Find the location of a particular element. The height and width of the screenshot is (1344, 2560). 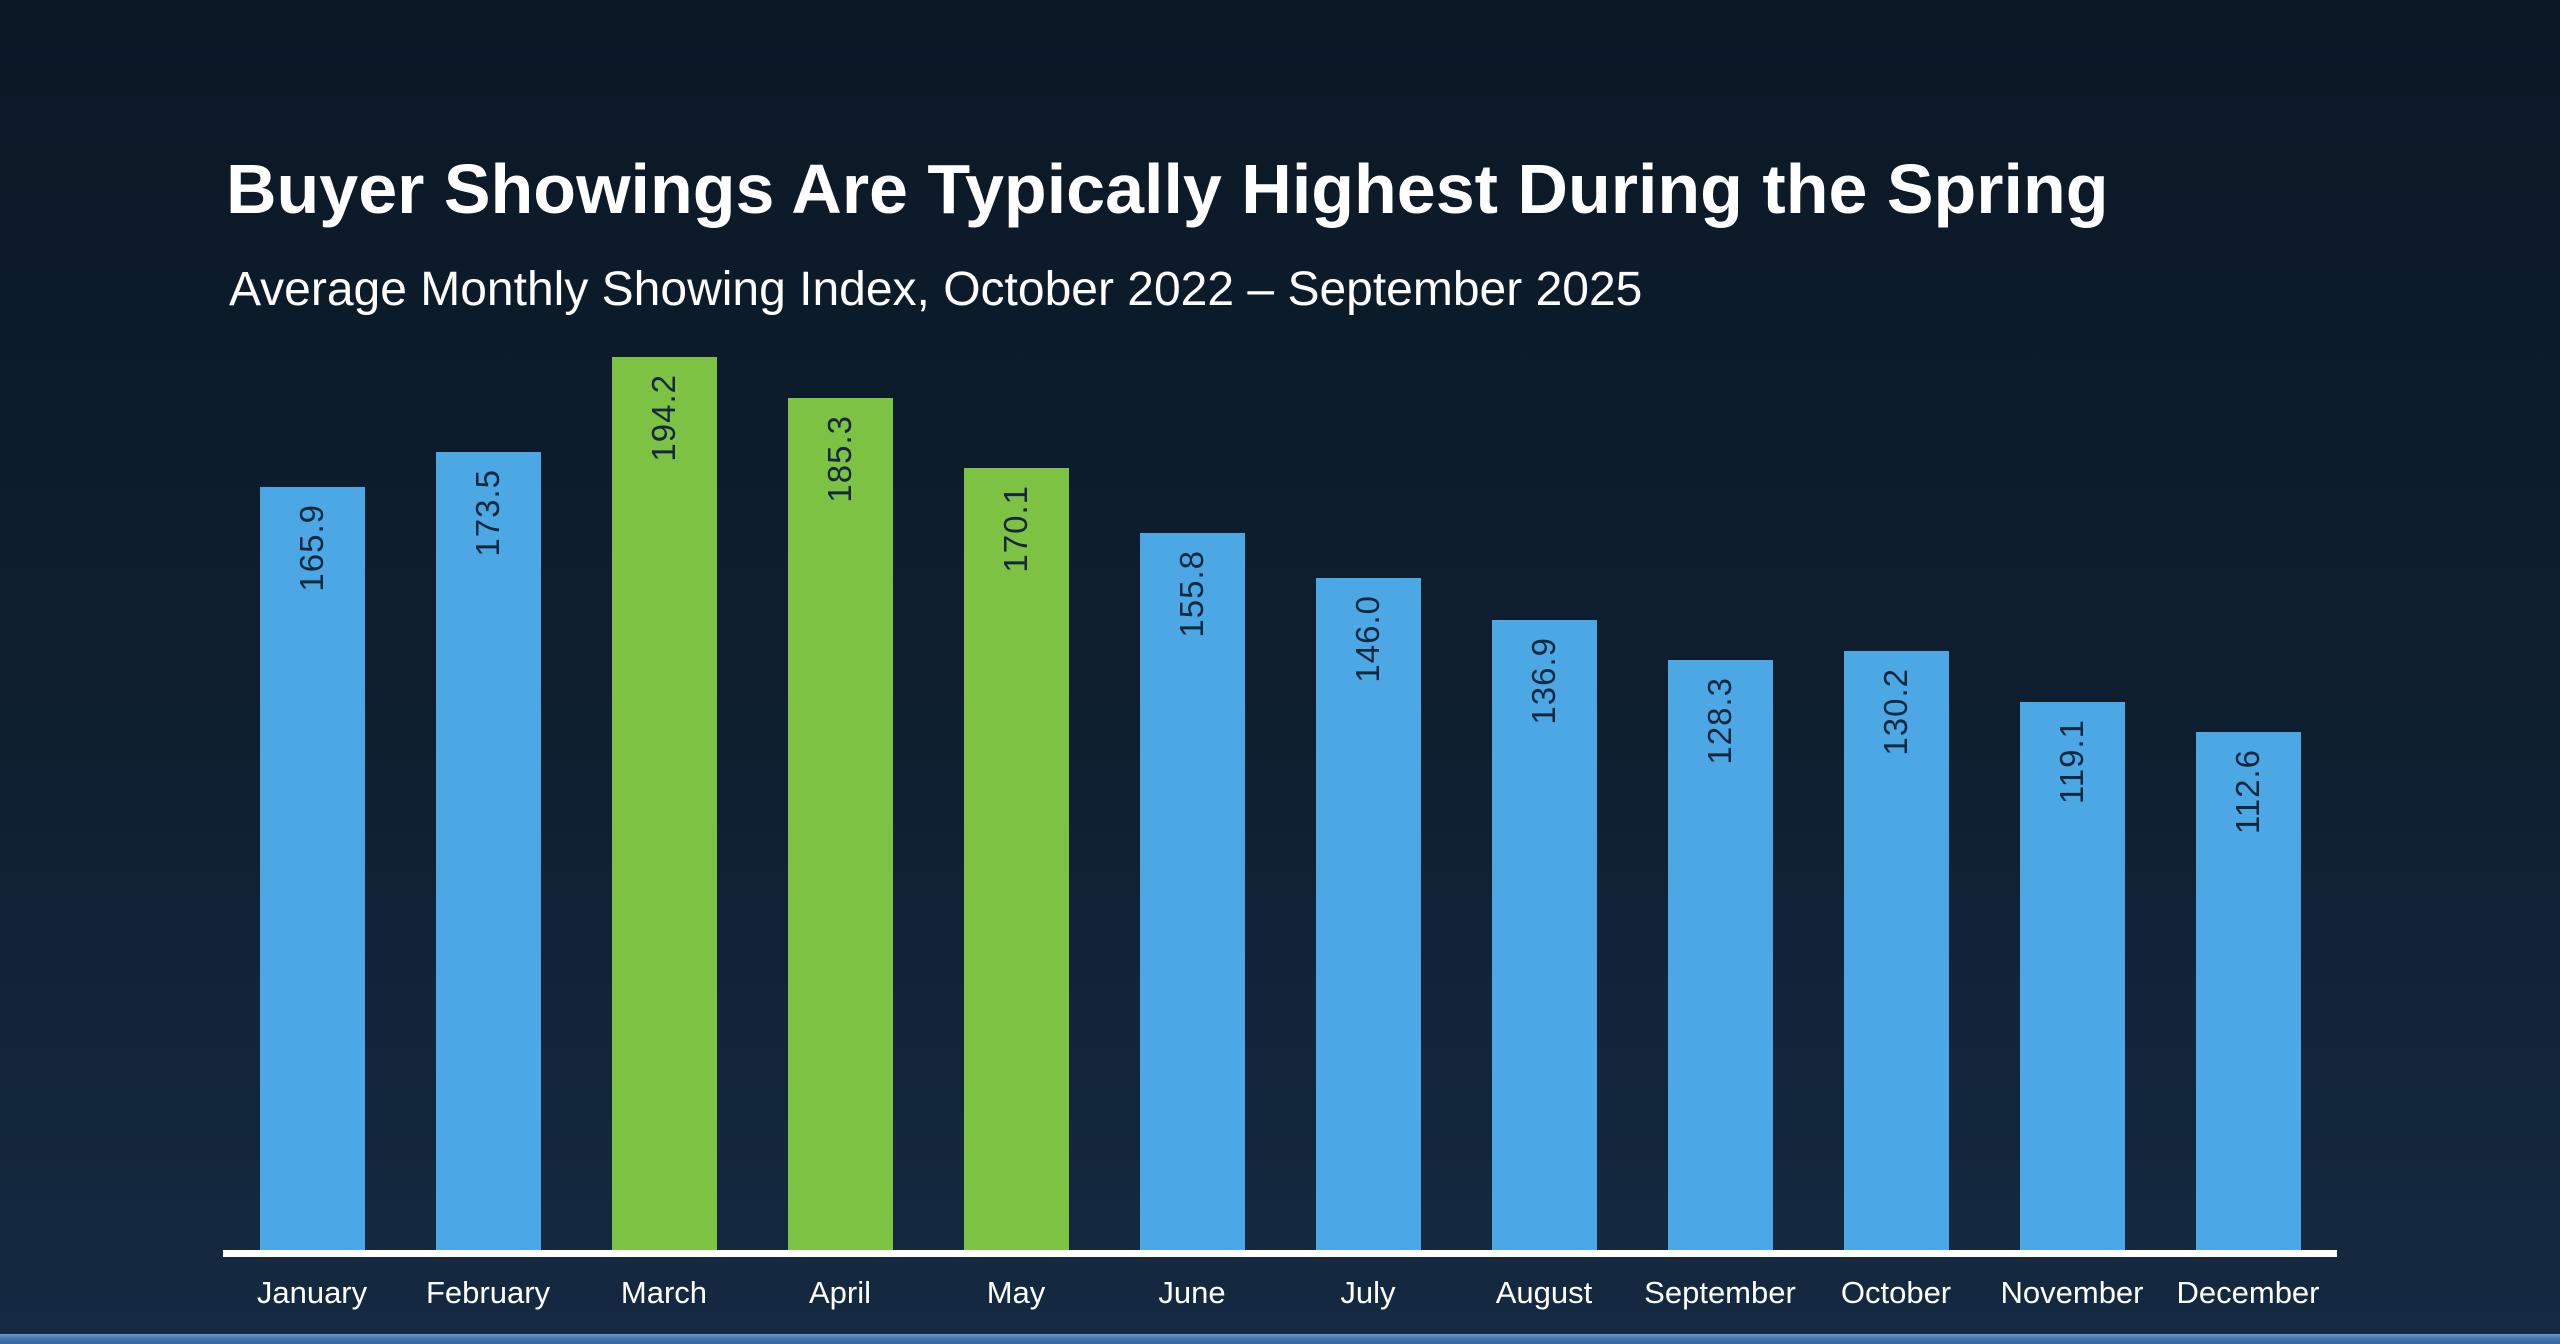

bar-april: 185.3 is located at coordinates (840, 823).